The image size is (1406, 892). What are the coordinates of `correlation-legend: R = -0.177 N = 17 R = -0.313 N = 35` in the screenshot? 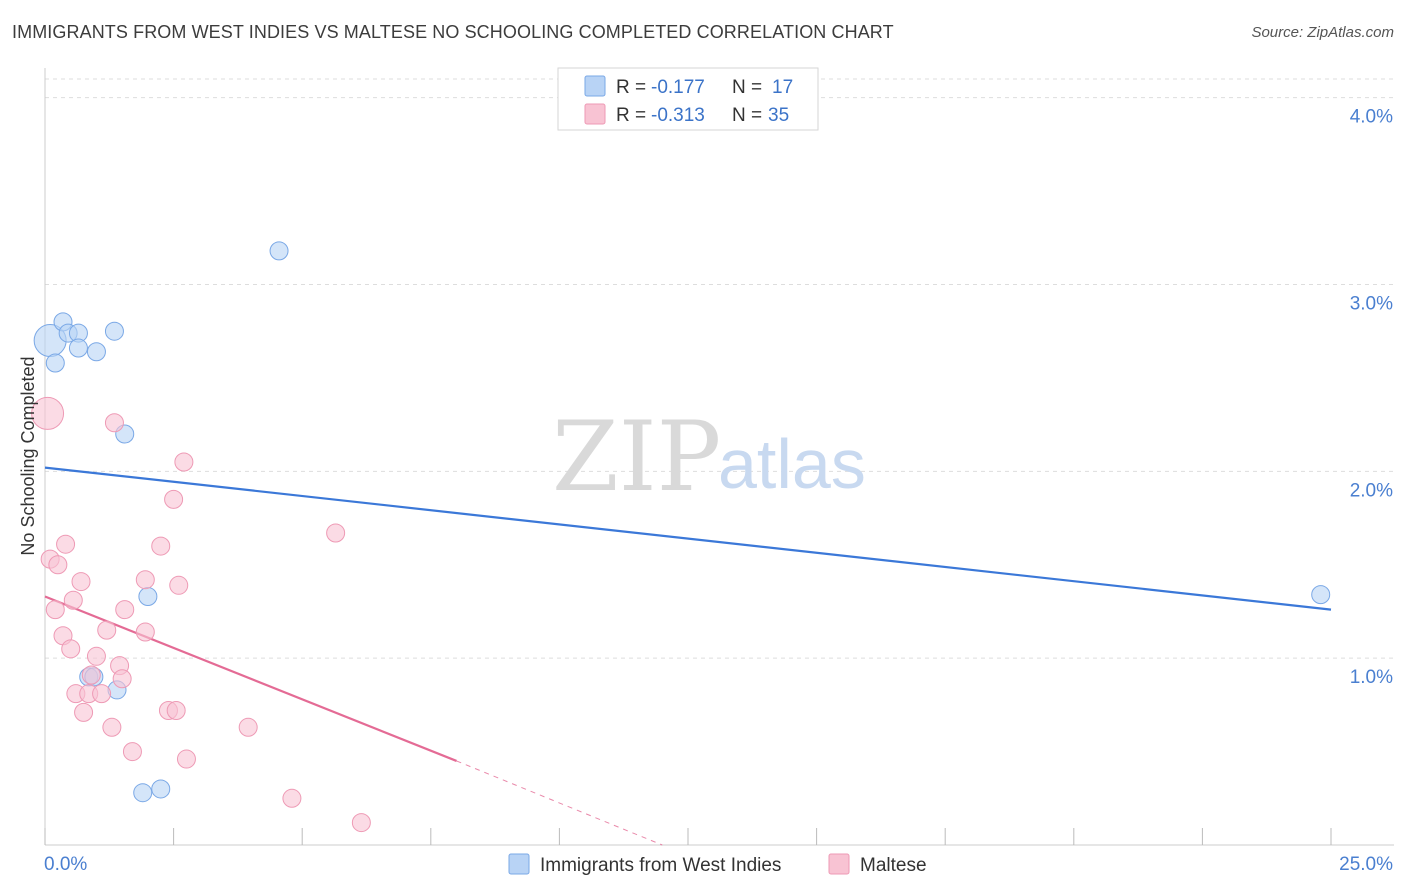 It's located at (688, 99).